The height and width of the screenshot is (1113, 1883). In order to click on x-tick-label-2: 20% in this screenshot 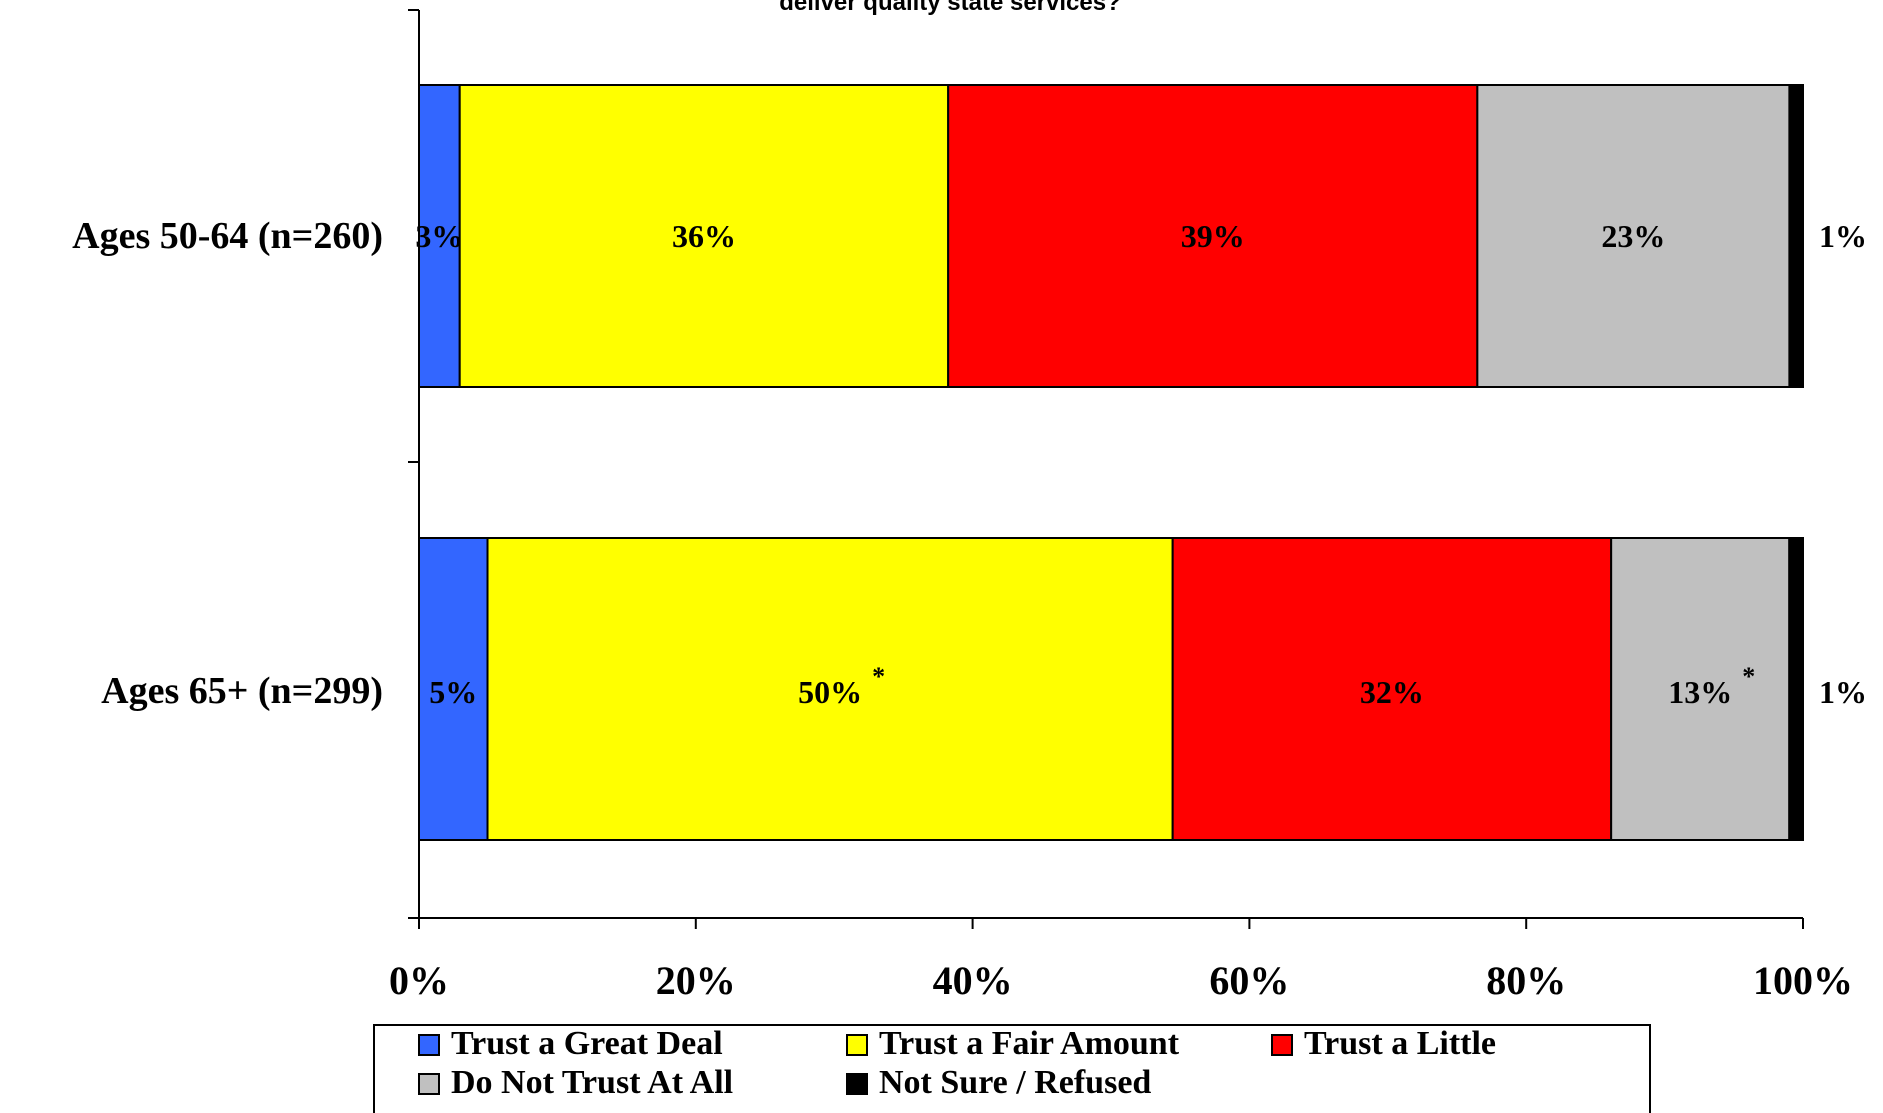, I will do `click(696, 980)`.